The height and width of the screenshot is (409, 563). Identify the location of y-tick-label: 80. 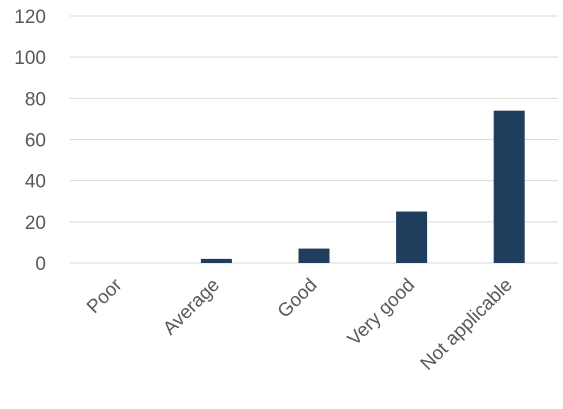
(35, 99).